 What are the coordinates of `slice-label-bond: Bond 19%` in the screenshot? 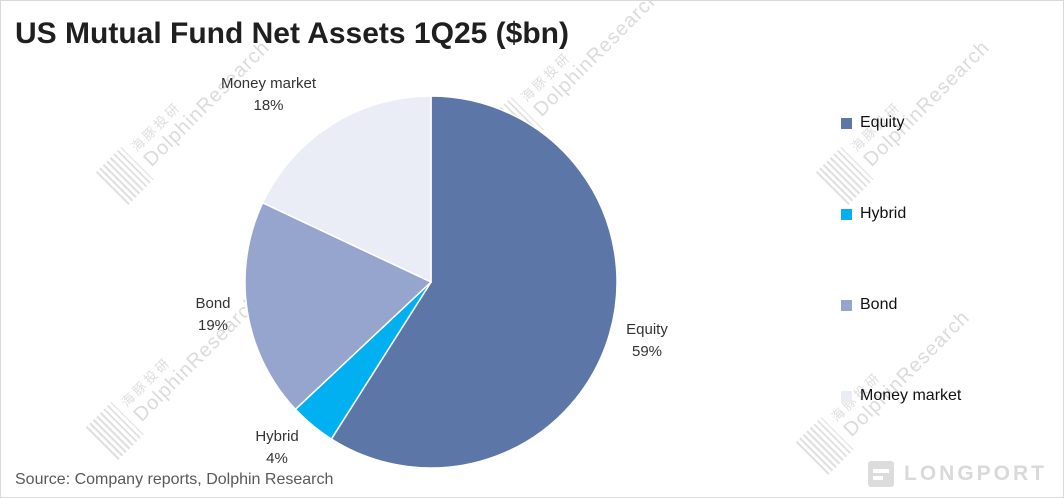 It's located at (213, 315).